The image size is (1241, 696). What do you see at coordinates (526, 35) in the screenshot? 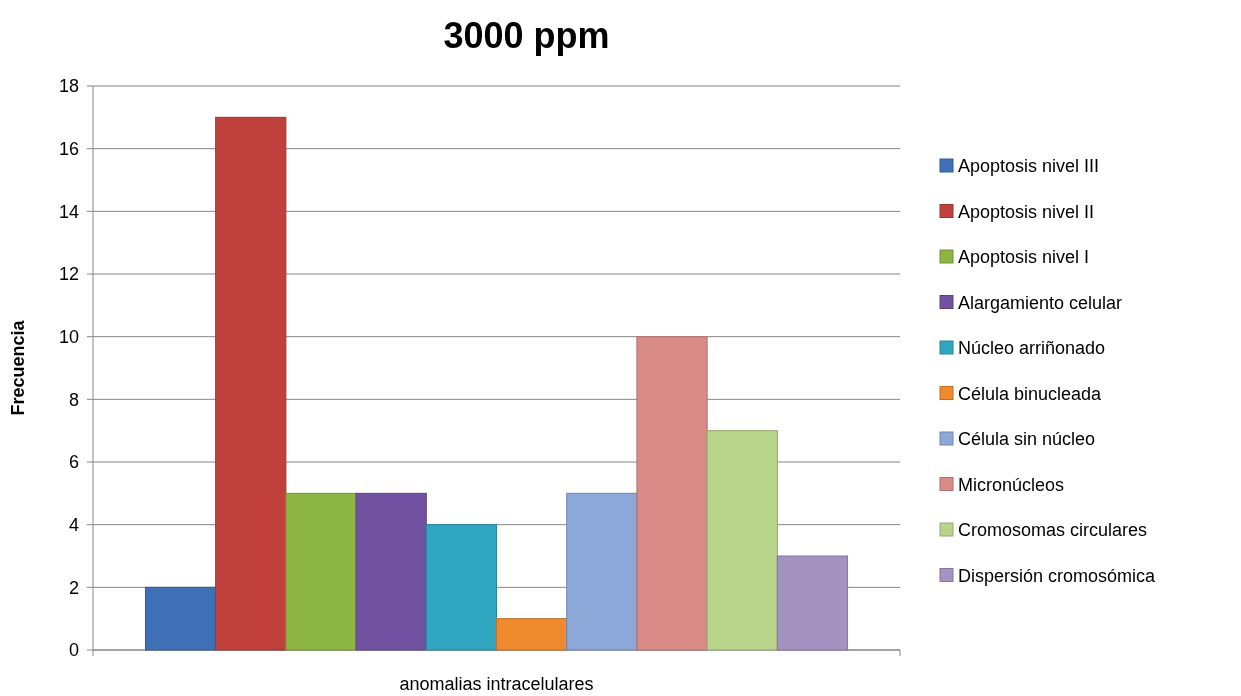
I see `chart-title: 3000 ppm` at bounding box center [526, 35].